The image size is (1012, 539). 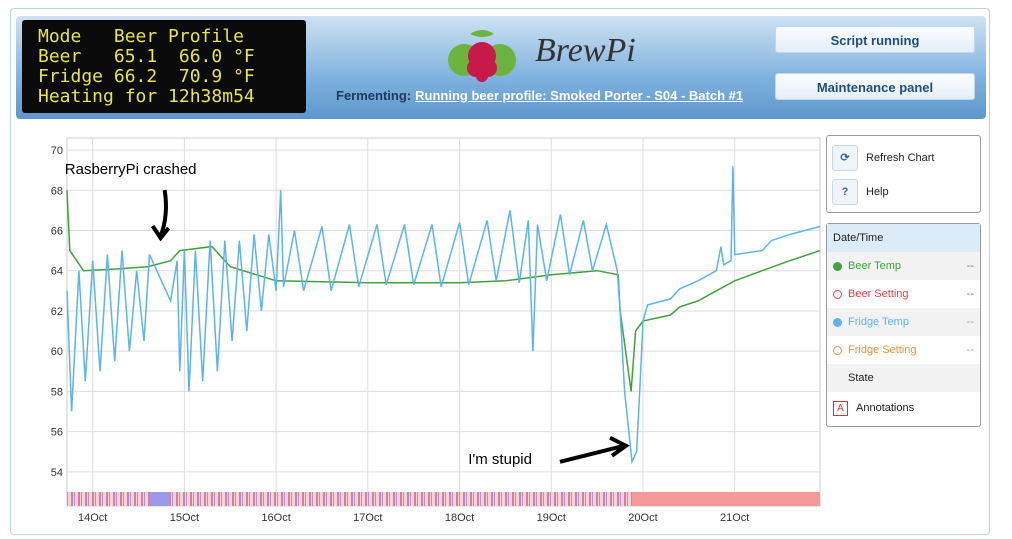 I want to click on x-tick-label: 19Oct, so click(x=551, y=518).